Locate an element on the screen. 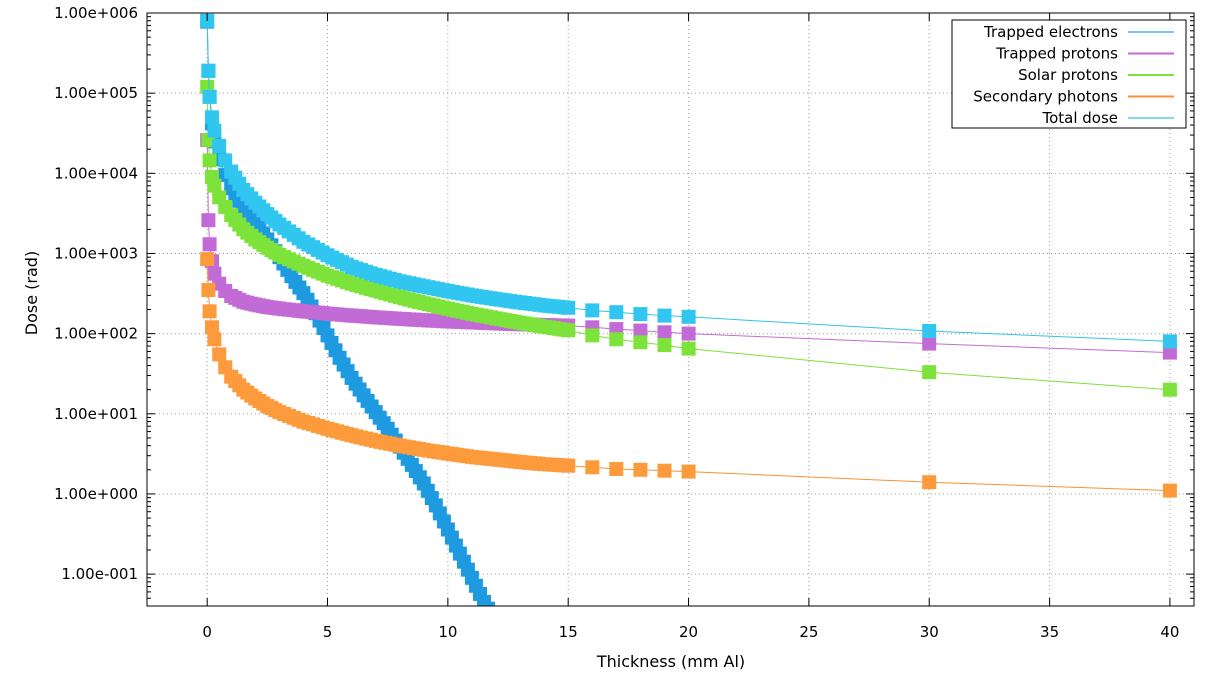 This screenshot has height=685, width=1213. y-tick-label: 1.00e+005 is located at coordinates (96, 93).